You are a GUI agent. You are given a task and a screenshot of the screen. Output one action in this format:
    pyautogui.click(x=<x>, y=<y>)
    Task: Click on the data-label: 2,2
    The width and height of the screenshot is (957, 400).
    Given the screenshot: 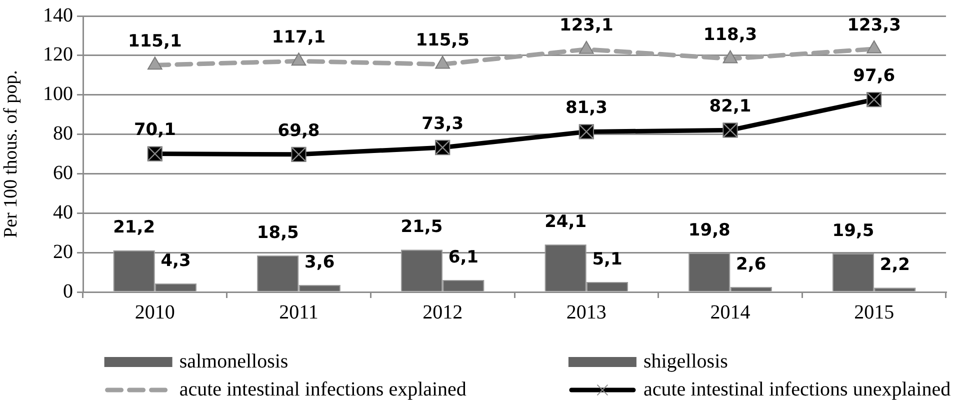 What is the action you would take?
    pyautogui.click(x=895, y=265)
    